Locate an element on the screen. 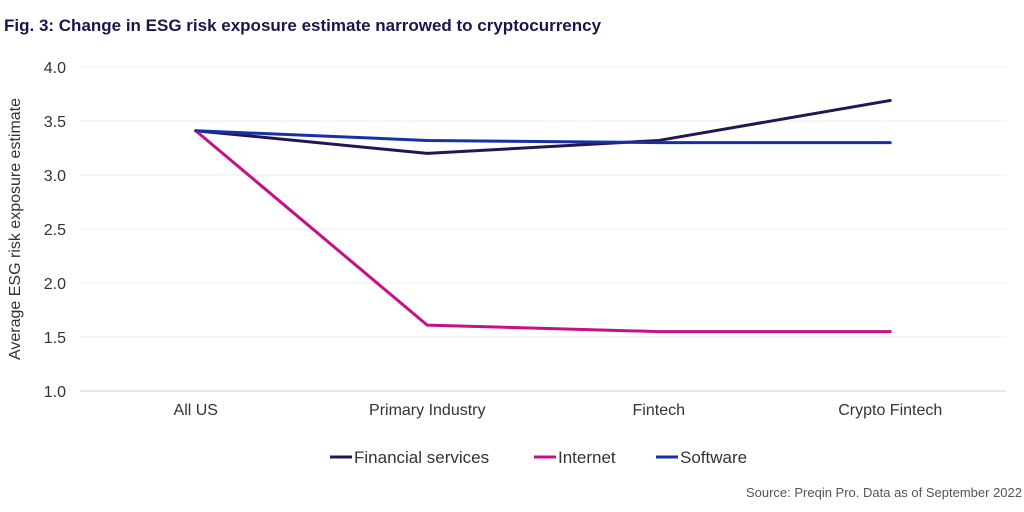 The height and width of the screenshot is (512, 1024). legend-label: Software is located at coordinates (713, 457).